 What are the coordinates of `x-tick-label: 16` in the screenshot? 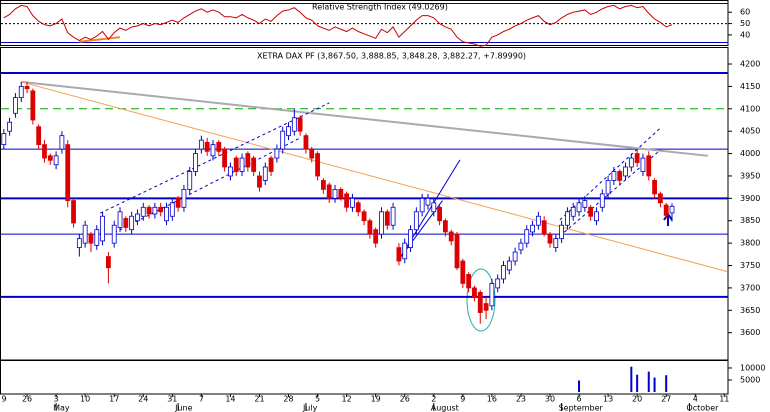 It's located at (492, 399).